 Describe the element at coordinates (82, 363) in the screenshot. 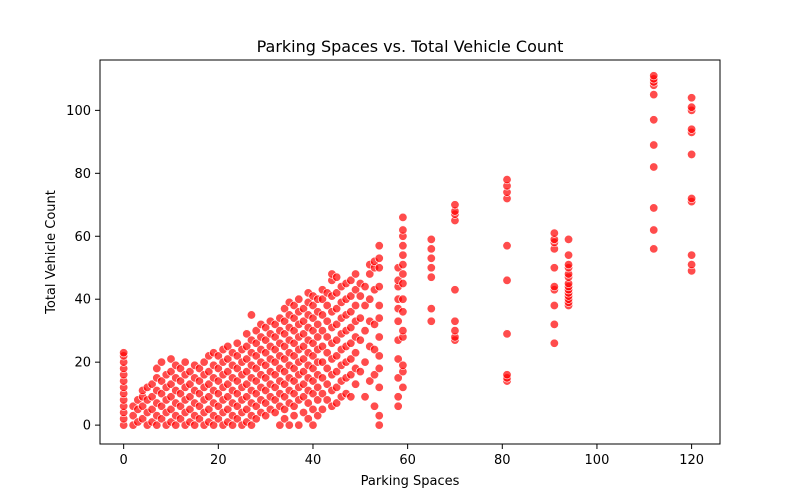

I see `y-tick-label: 20` at that location.